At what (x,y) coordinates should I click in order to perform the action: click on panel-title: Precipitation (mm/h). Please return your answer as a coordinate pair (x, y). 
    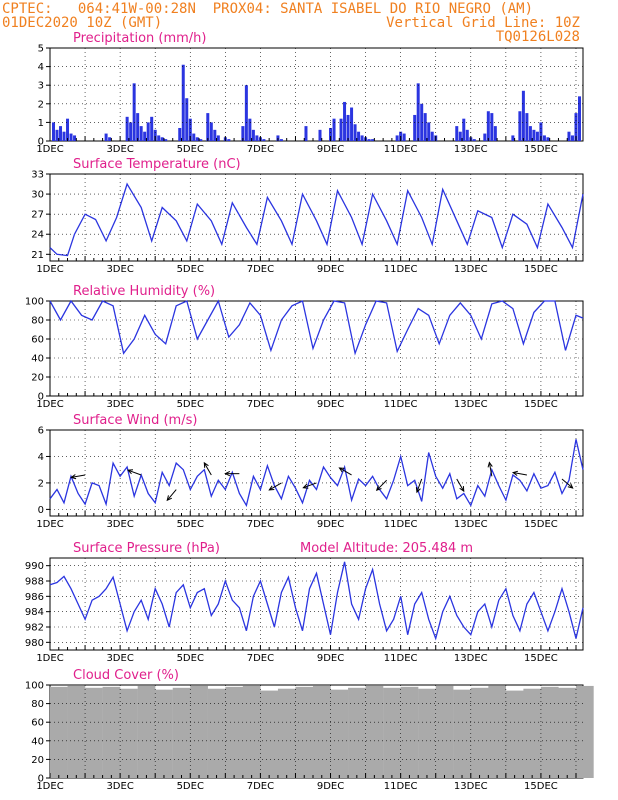
    Looking at the image, I should click on (139, 38).